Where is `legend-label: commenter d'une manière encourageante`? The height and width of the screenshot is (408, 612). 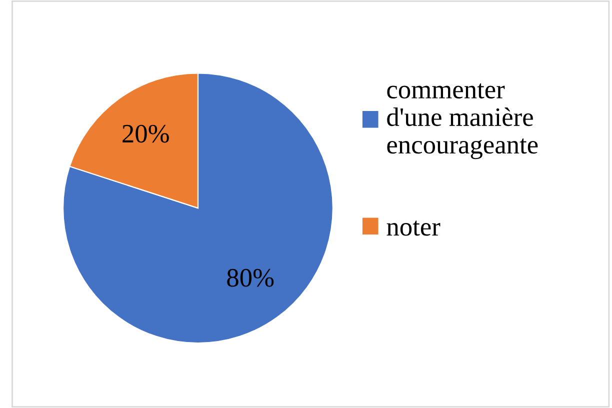 legend-label: commenter d'une manière encourageante is located at coordinates (462, 121).